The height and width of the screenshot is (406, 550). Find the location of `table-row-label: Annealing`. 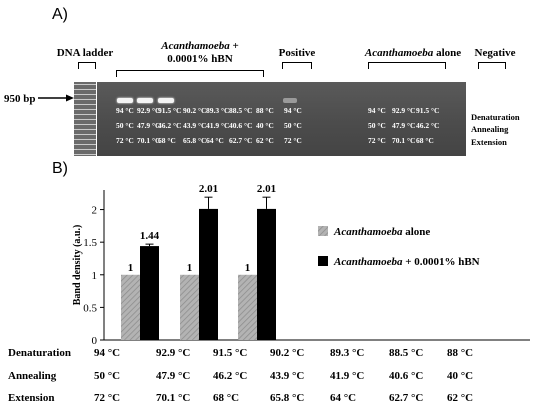

table-row-label: Annealing is located at coordinates (32, 376).